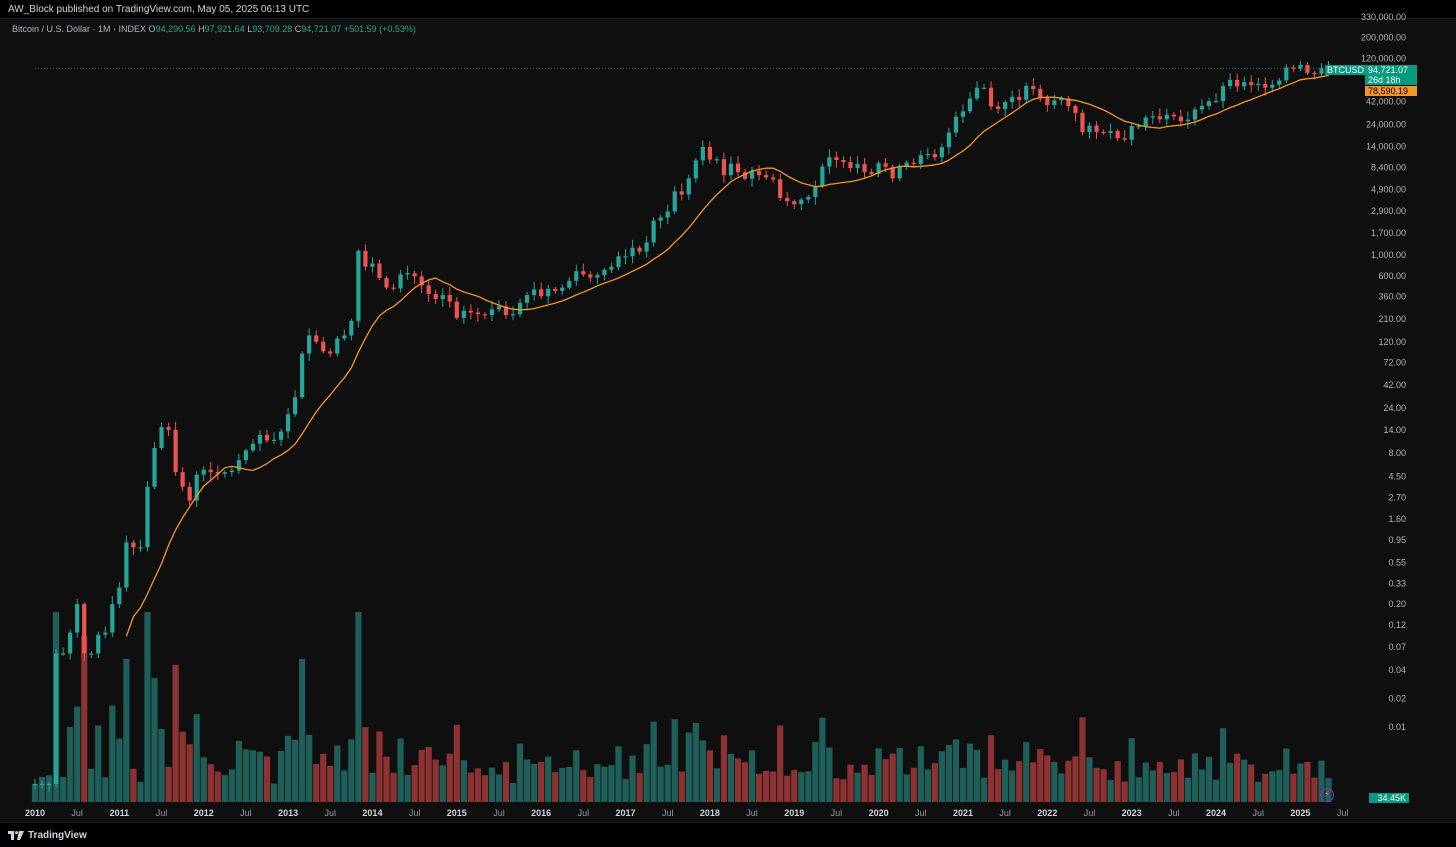 This screenshot has height=847, width=1456. What do you see at coordinates (1386, 124) in the screenshot?
I see `y-tick-label: 24,000.00` at bounding box center [1386, 124].